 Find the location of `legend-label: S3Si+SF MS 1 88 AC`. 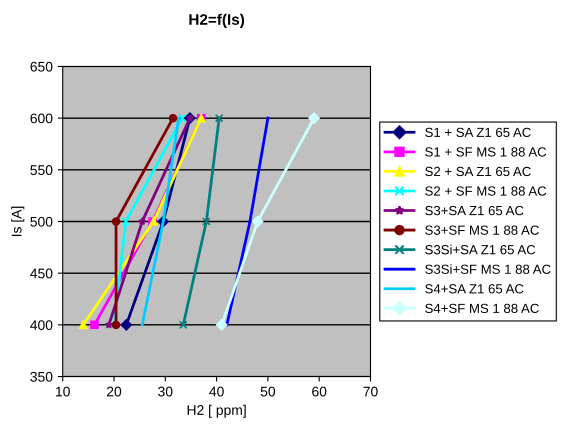

legend-label: S3Si+SF MS 1 88 AC is located at coordinates (488, 269).